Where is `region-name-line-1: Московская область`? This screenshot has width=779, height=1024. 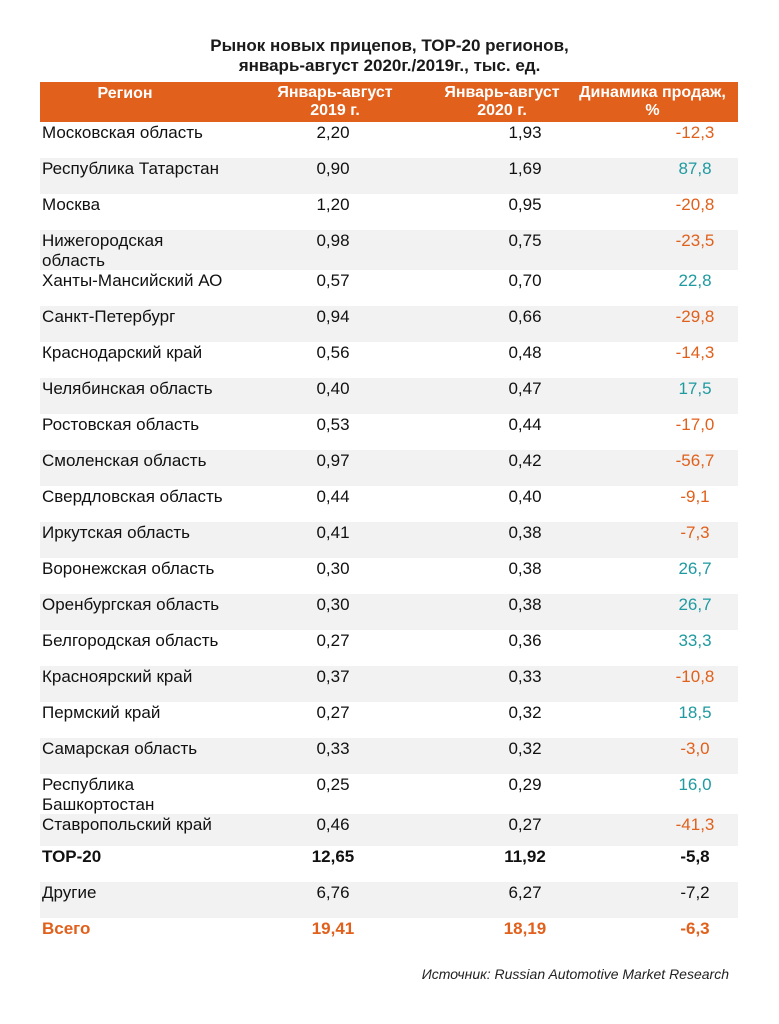 region-name-line-1: Московская область is located at coordinates (122, 132).